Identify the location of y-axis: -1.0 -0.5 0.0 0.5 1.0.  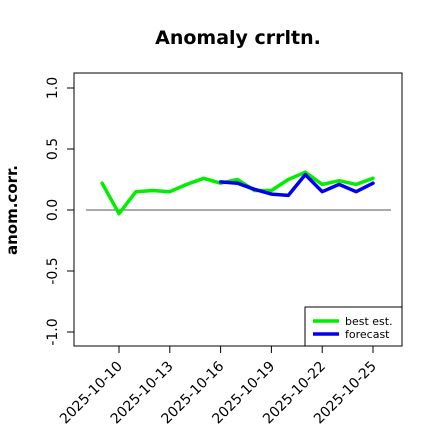
(59, 211).